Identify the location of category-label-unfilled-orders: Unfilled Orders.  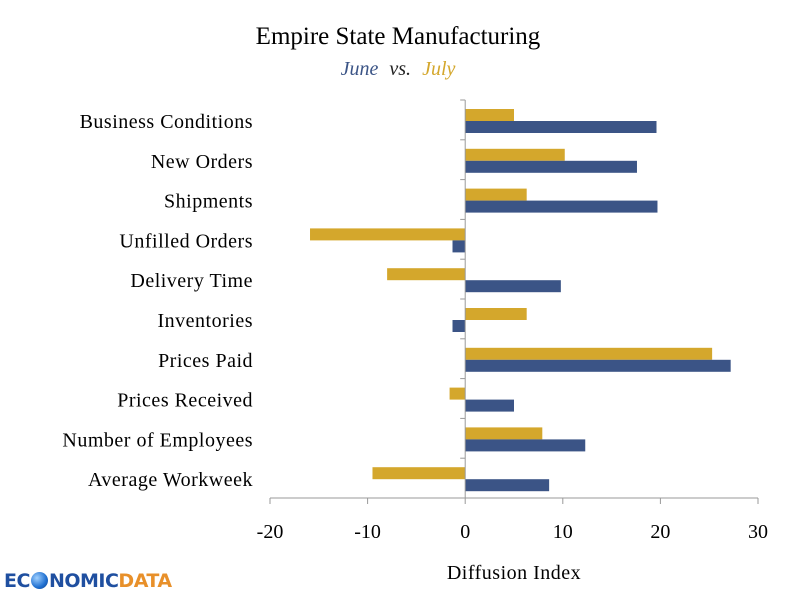
(186, 241).